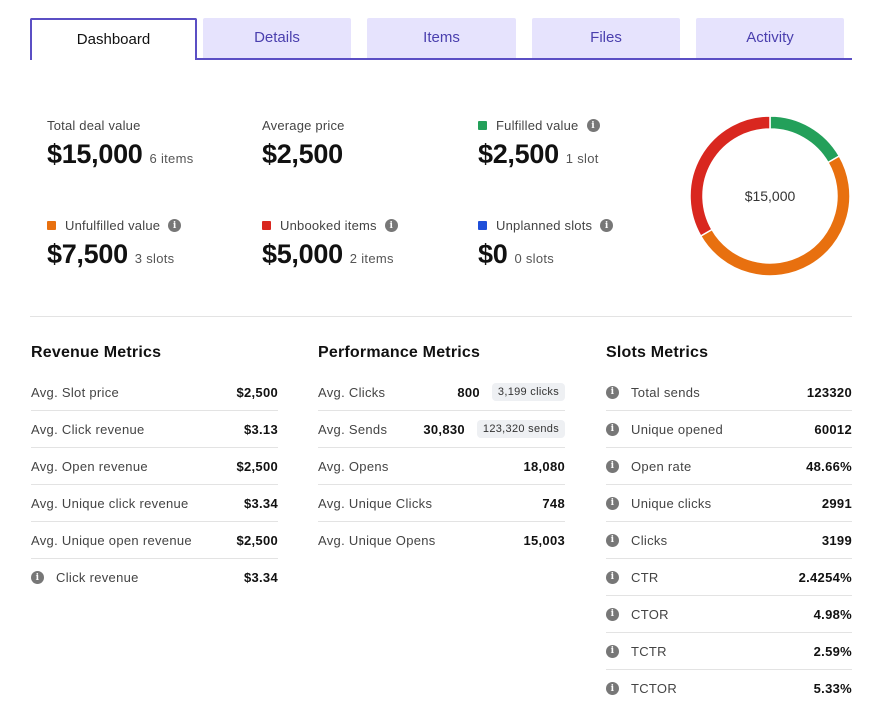  Describe the element at coordinates (528, 392) in the screenshot. I see `clicks-badge: 3,199 clicks` at that location.